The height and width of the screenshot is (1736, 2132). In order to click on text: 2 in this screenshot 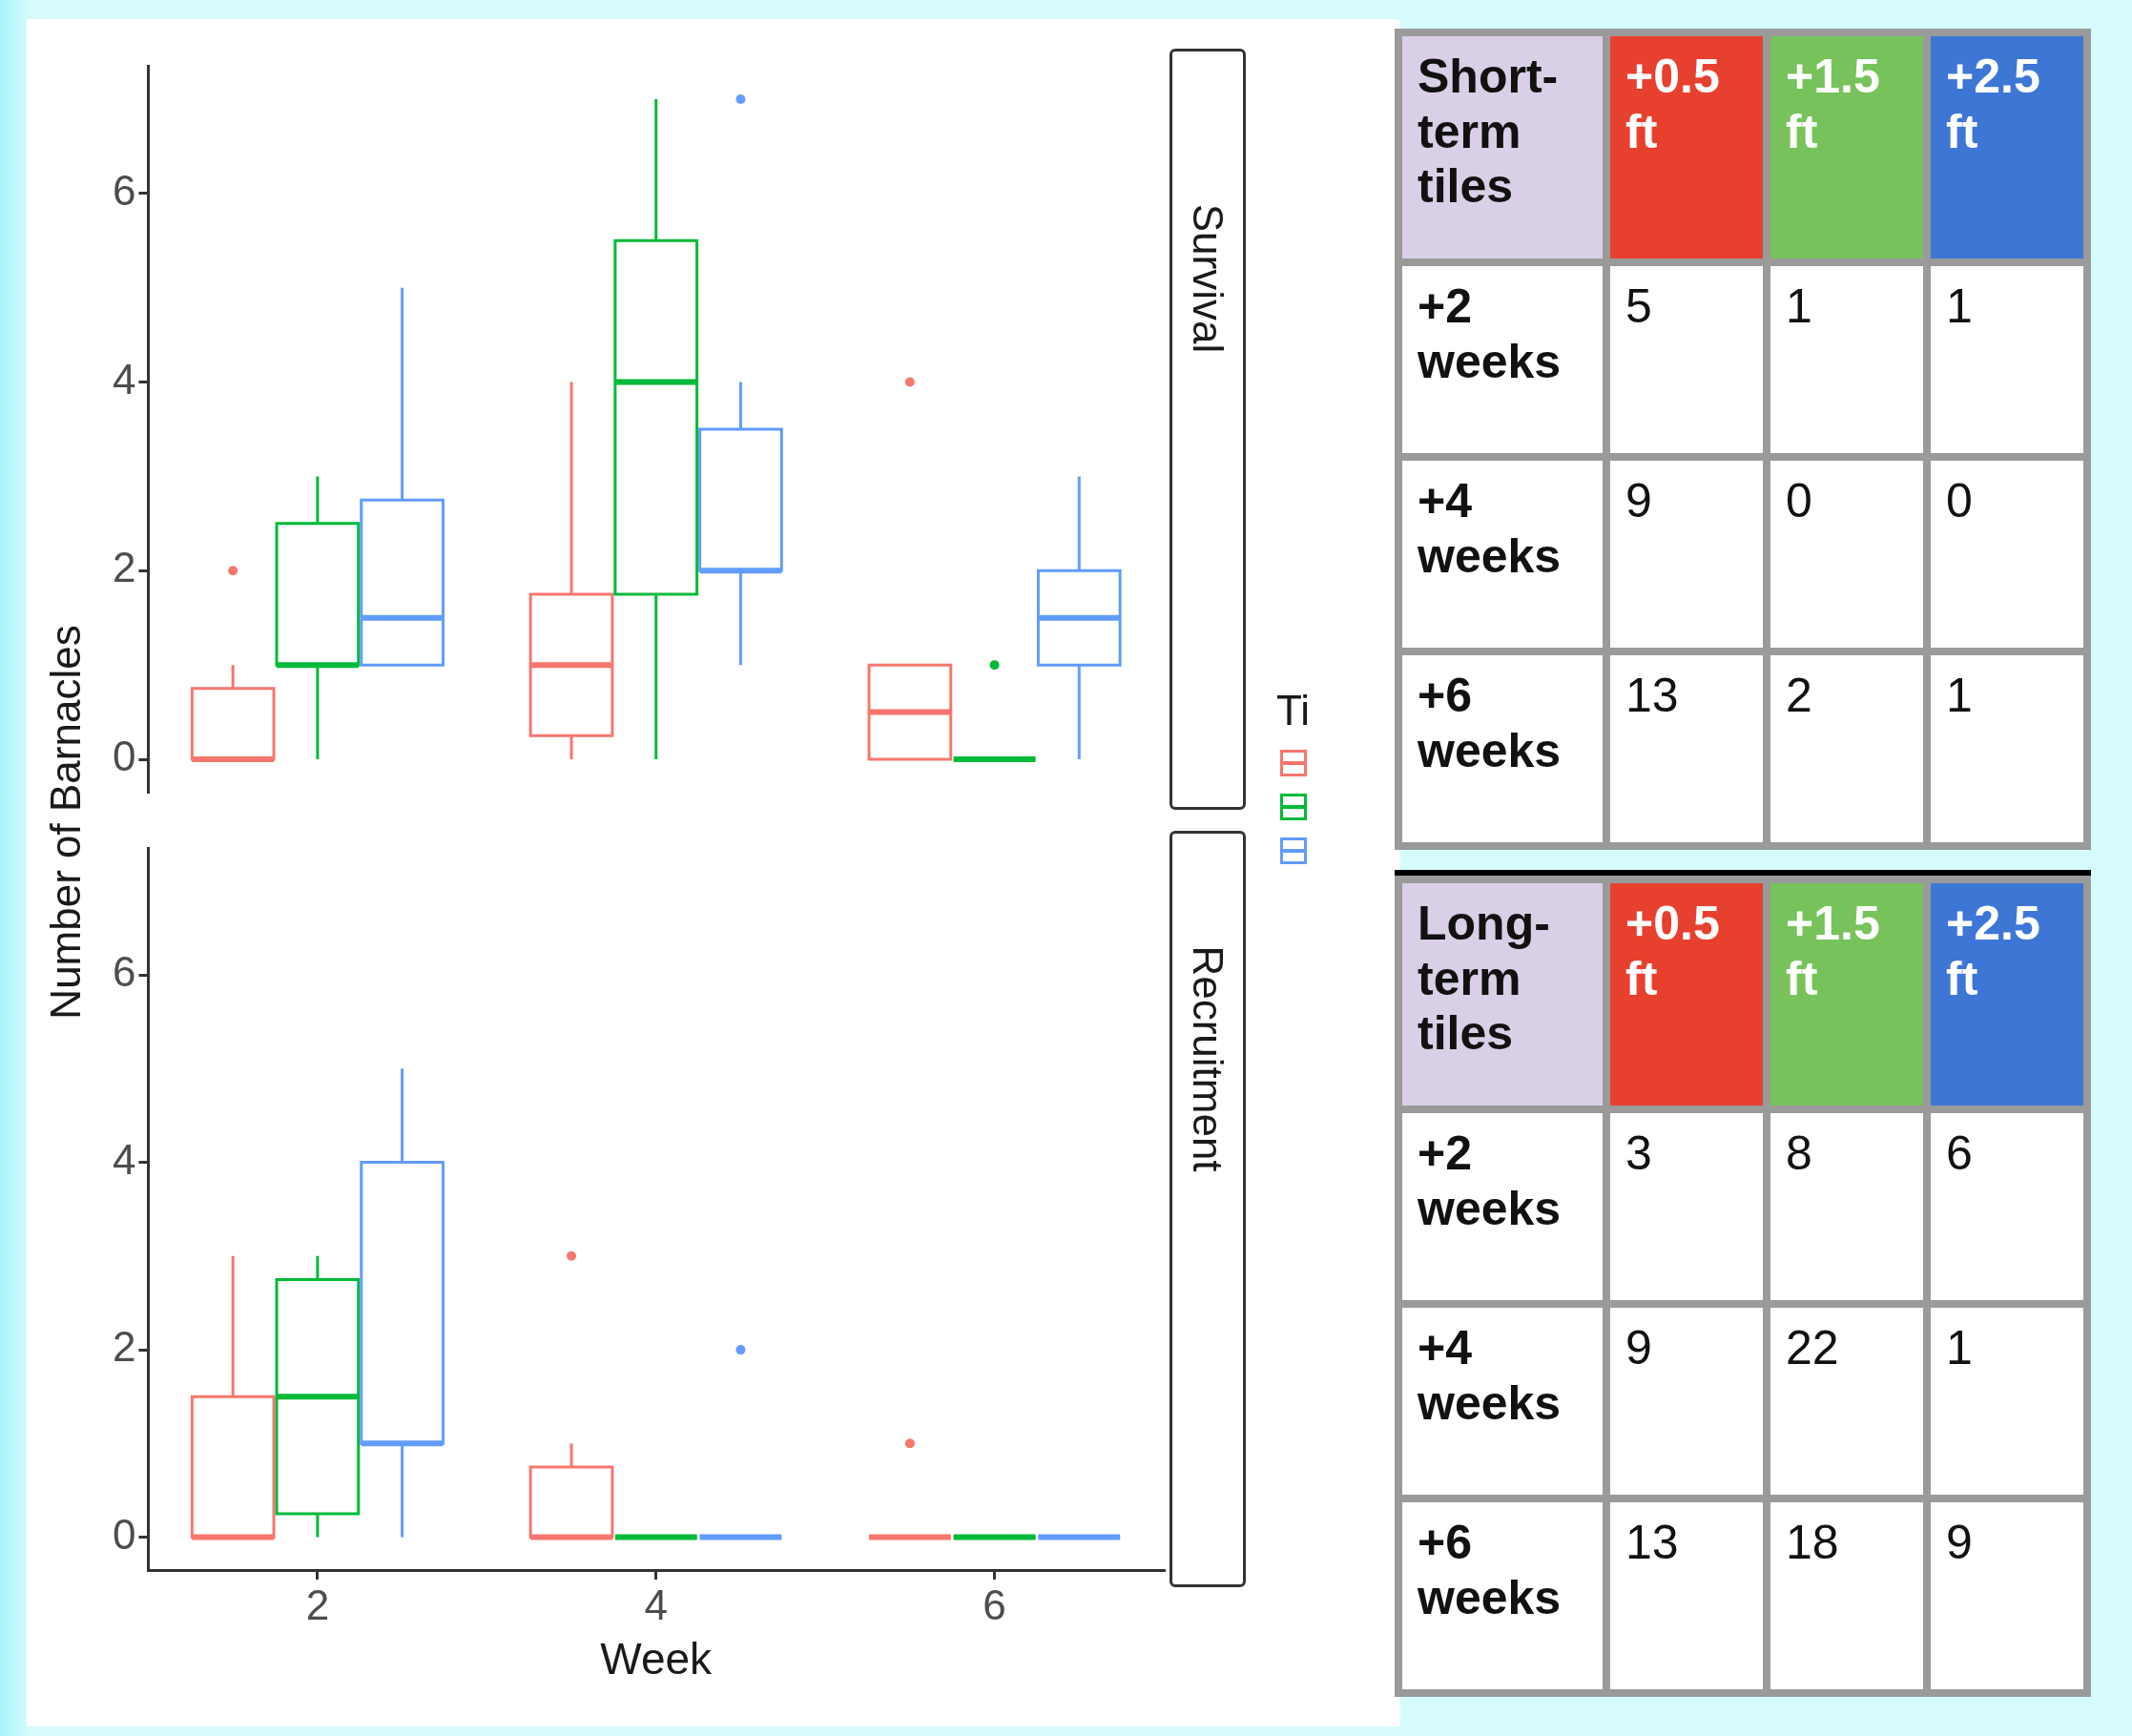, I will do `click(1846, 748)`.